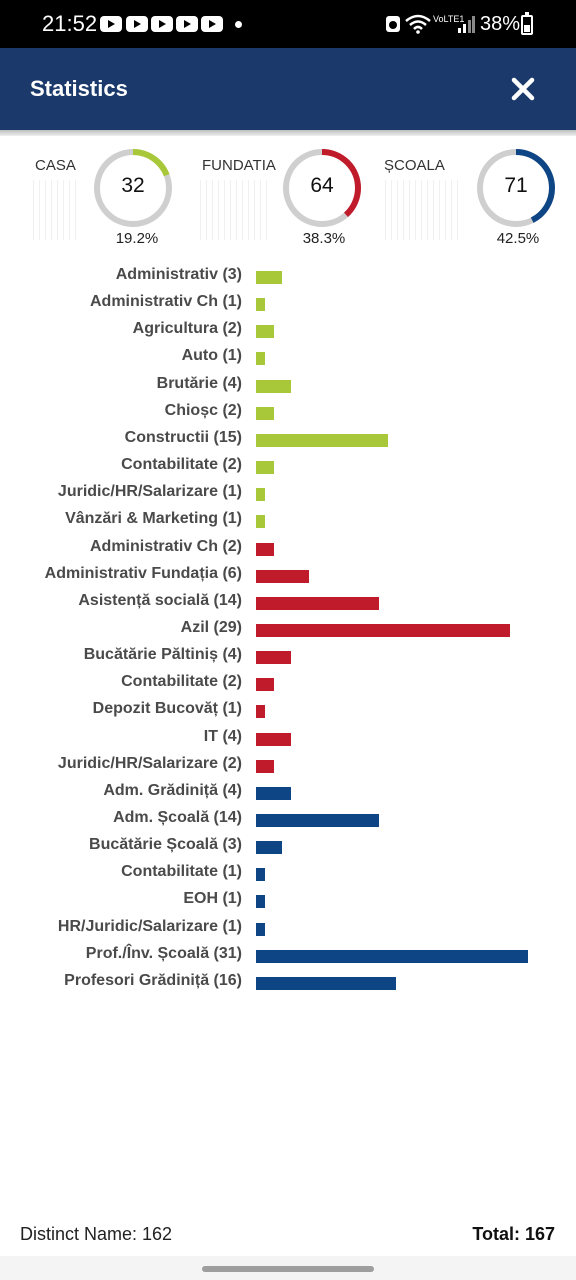  Describe the element at coordinates (222, 736) in the screenshot. I see `bar-label: IT (4)` at that location.